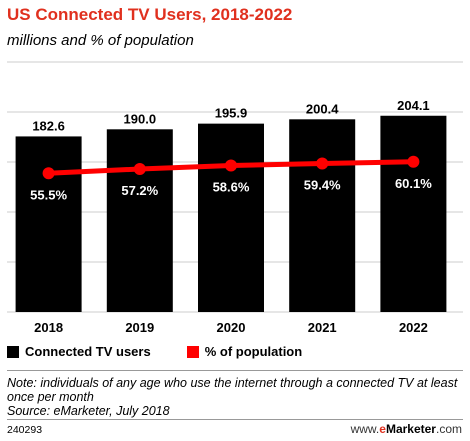  Describe the element at coordinates (322, 163) in the screenshot. I see `line-point-2021` at that location.